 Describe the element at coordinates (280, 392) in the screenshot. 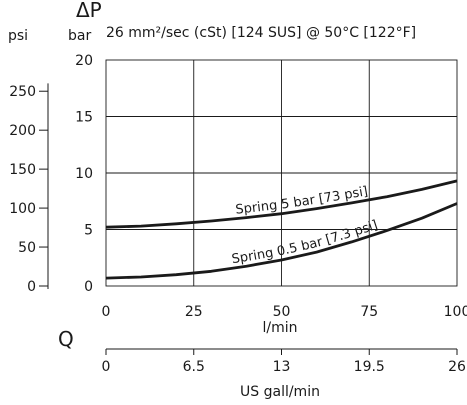

I see `x2-axis-label: US gall/min` at that location.